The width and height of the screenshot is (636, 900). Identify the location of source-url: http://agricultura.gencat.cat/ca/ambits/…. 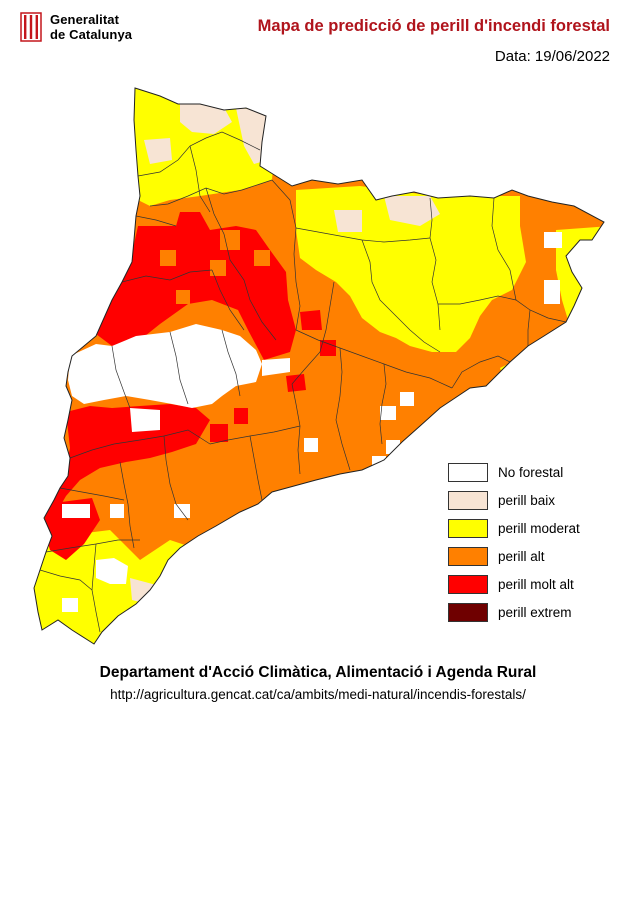
(318, 694).